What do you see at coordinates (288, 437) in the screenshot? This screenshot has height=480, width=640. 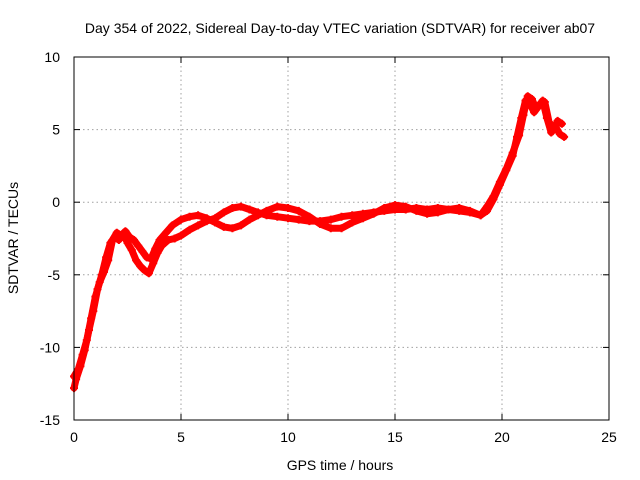 I see `x-tick-label: 10` at bounding box center [288, 437].